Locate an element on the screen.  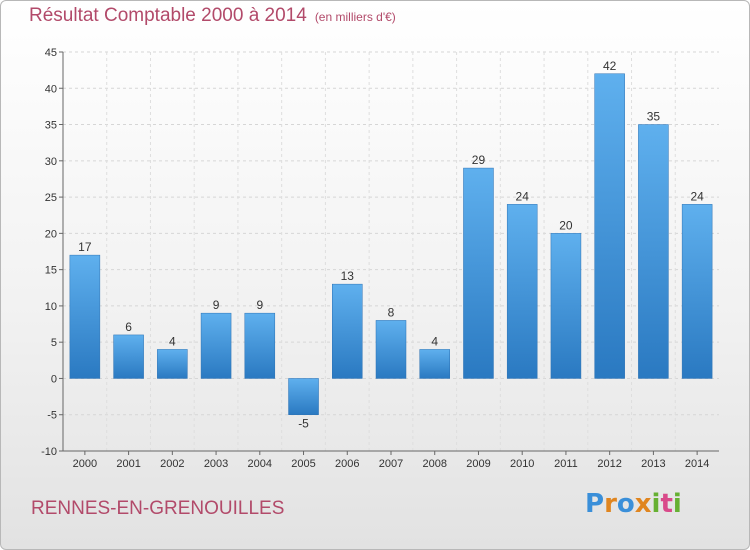
logo-letter: x is located at coordinates (643, 504).